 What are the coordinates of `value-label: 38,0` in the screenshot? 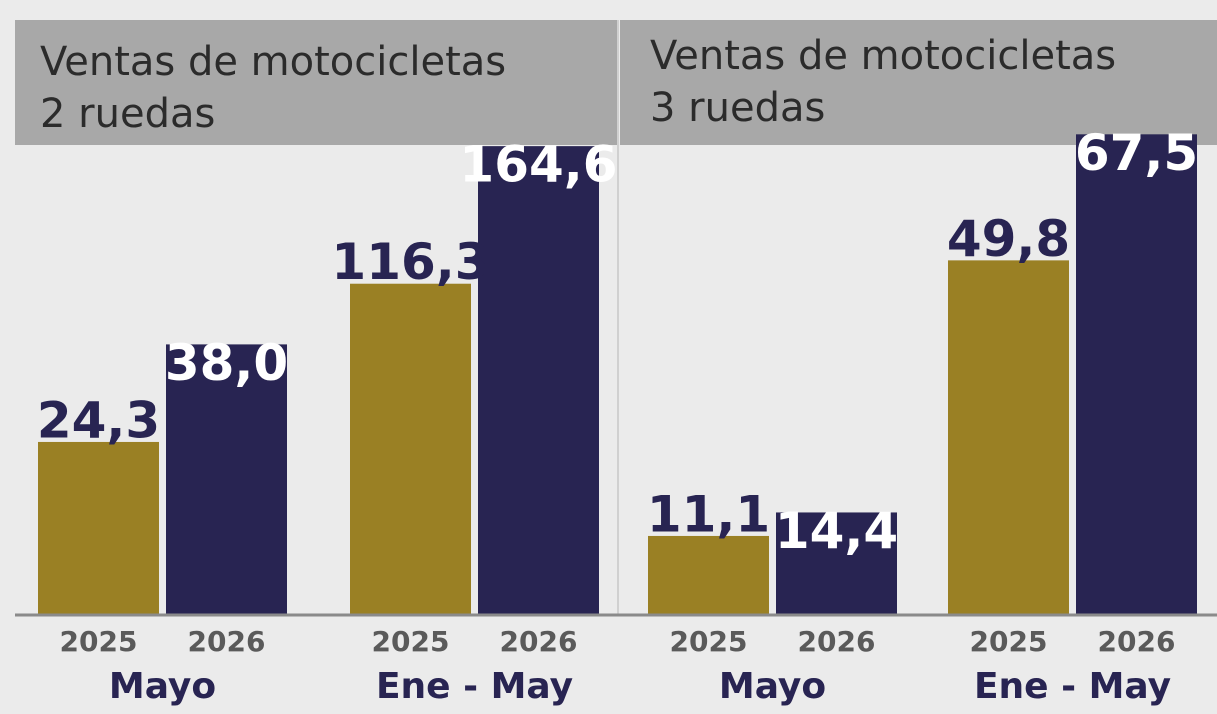 It's located at (226, 363).